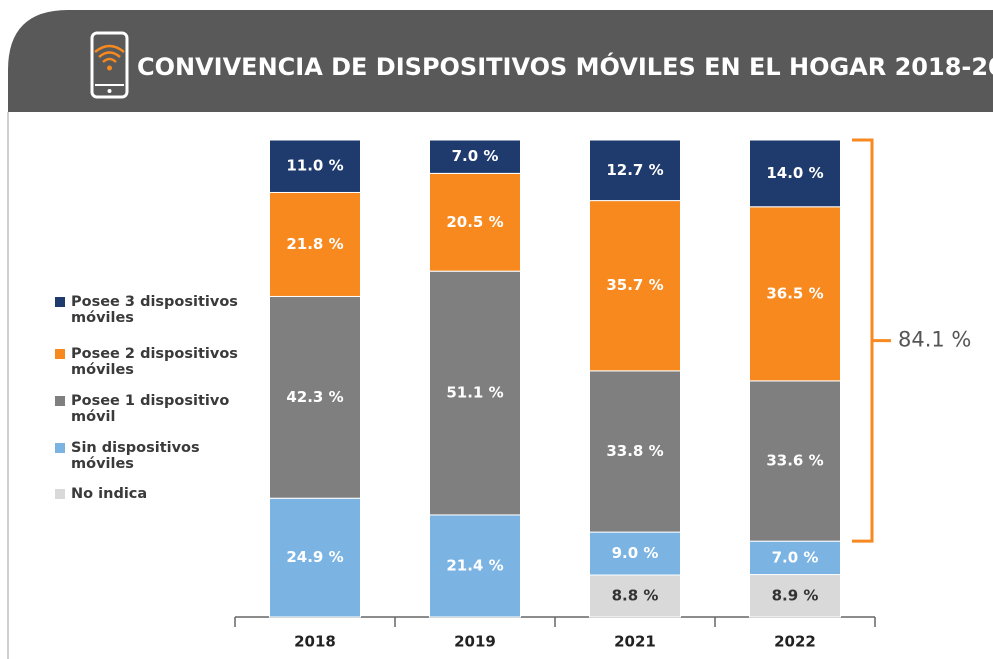 Image resolution: width=993 pixels, height=659 pixels. I want to click on bracket, so click(871, 340).